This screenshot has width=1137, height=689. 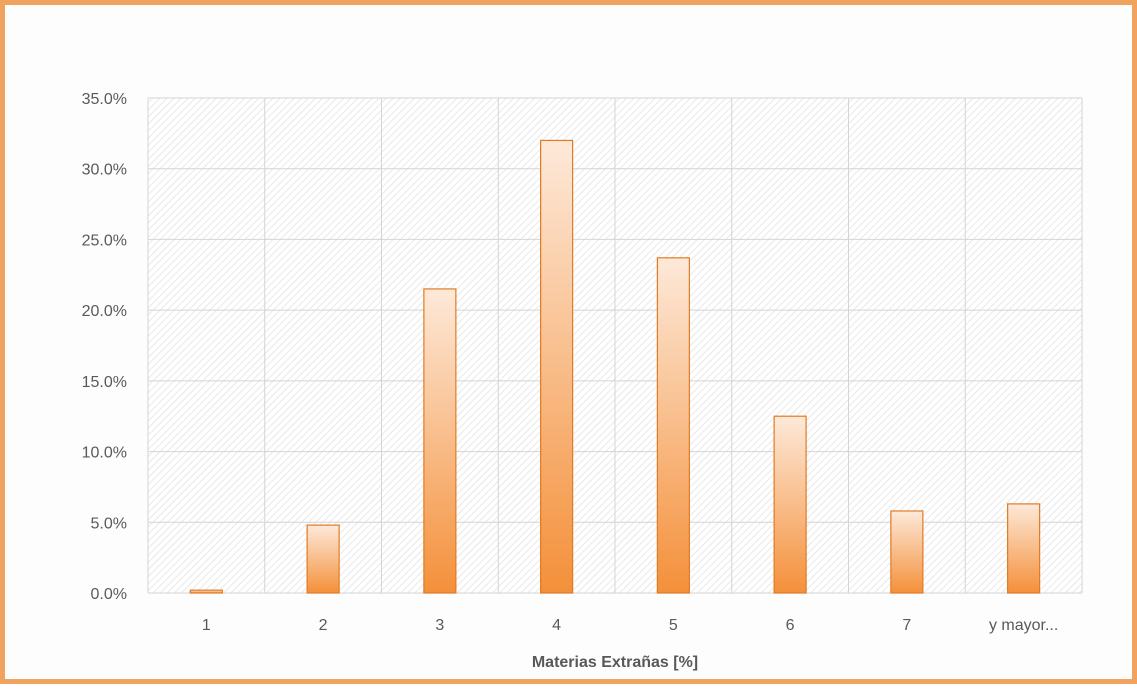 What do you see at coordinates (104, 453) in the screenshot?
I see `y-tick-label: 10.0%` at bounding box center [104, 453].